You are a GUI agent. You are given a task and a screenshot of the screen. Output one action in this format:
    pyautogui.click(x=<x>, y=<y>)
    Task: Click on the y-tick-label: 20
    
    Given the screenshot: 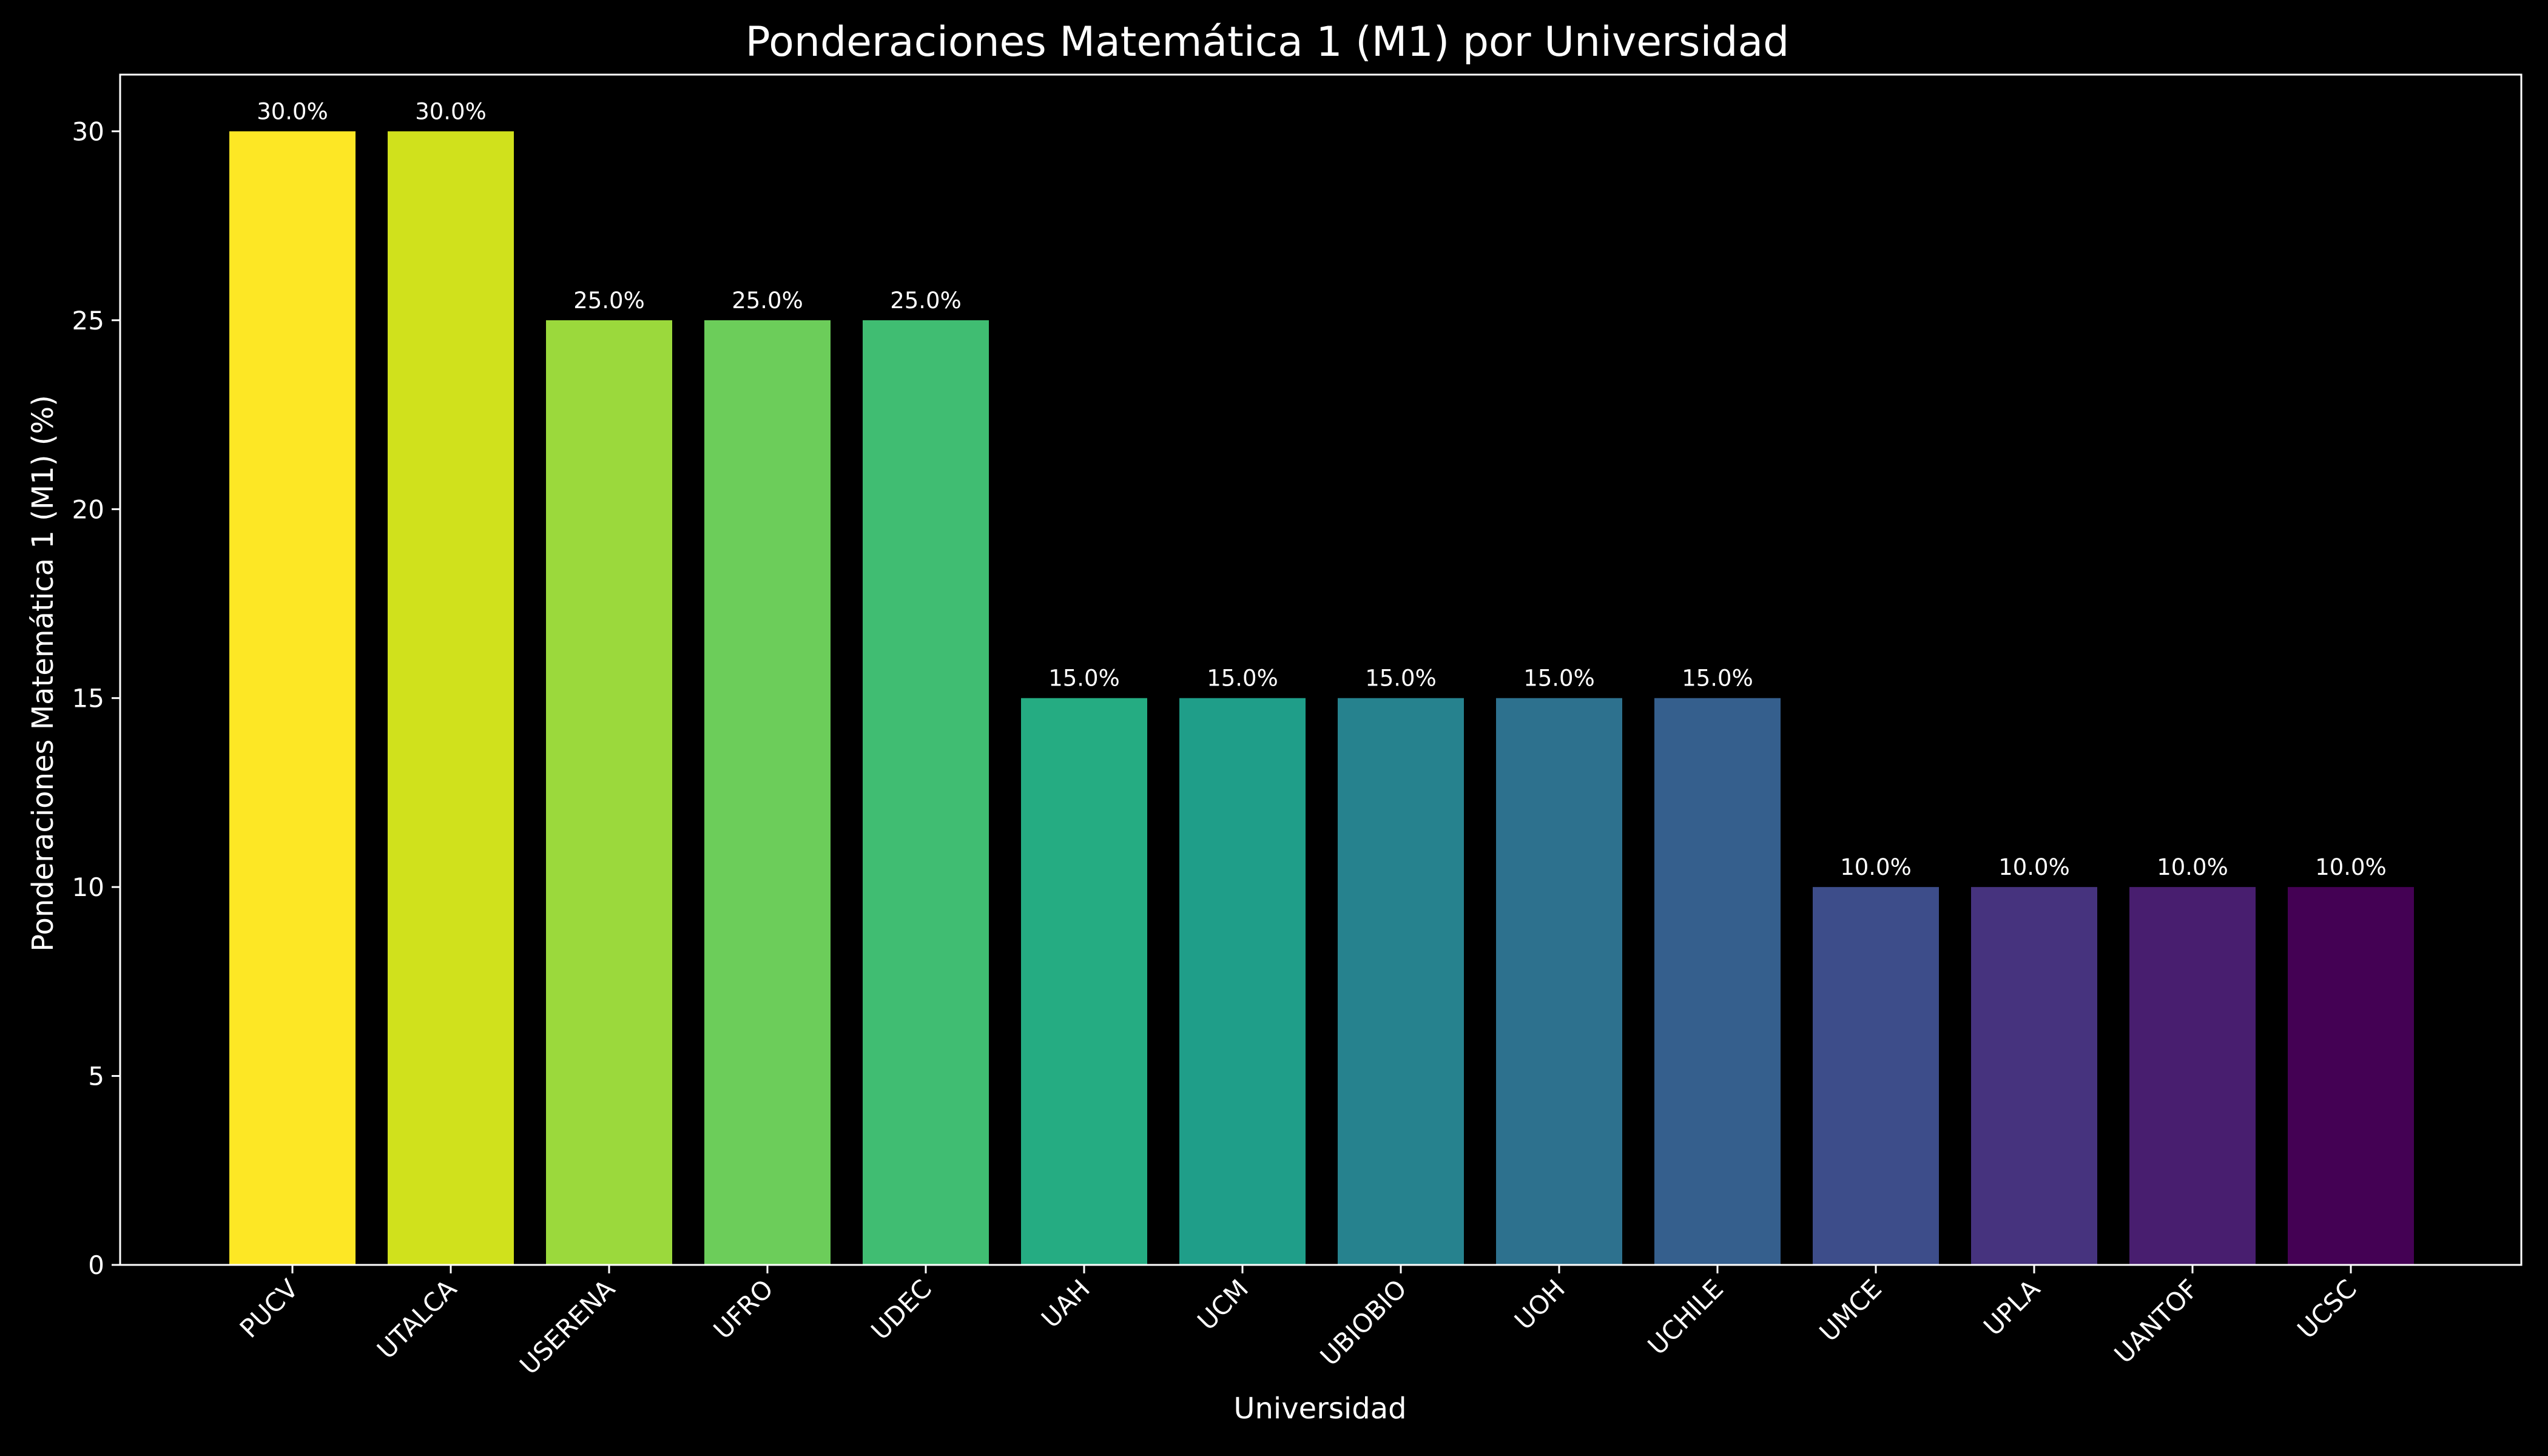 What is the action you would take?
    pyautogui.click(x=88, y=509)
    